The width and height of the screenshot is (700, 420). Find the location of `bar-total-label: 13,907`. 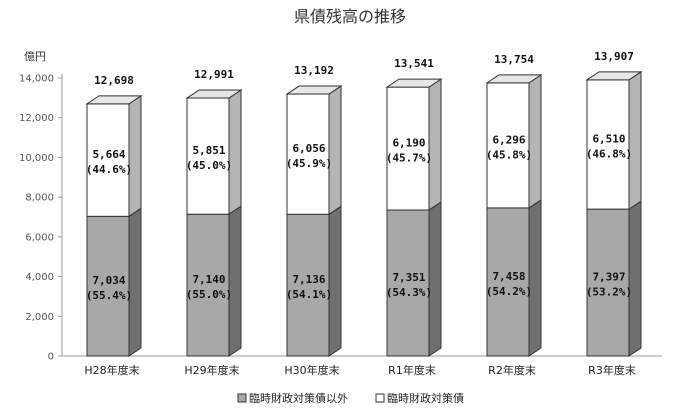

bar-total-label: 13,907 is located at coordinates (614, 56).